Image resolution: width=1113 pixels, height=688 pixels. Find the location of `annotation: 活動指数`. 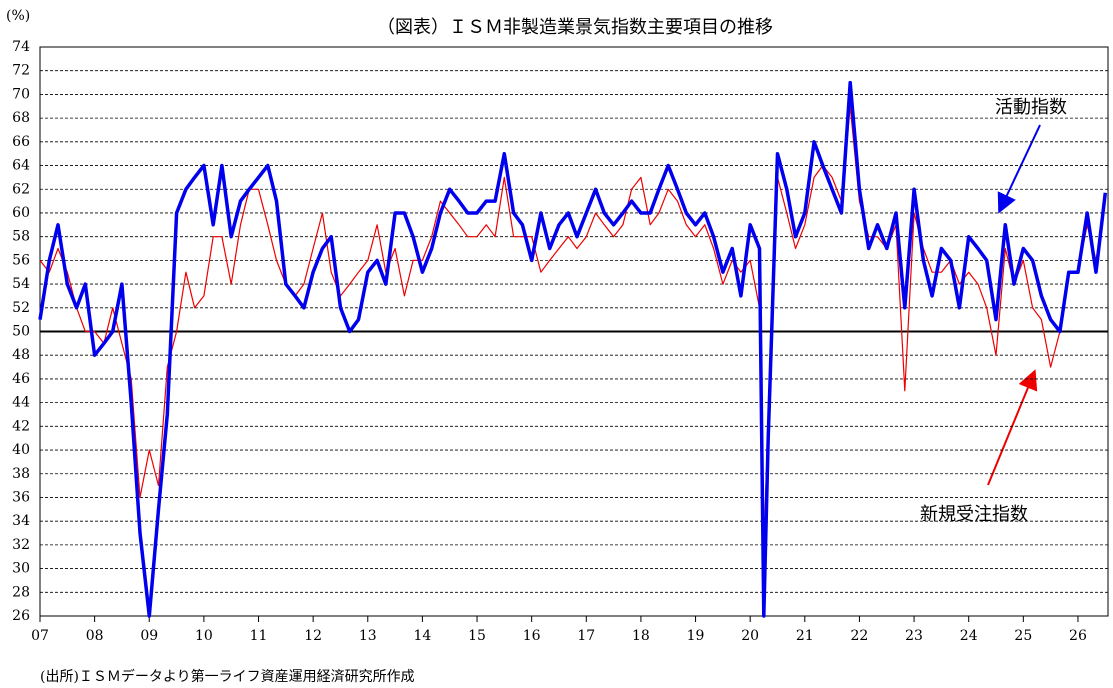

annotation: 活動指数 is located at coordinates (1031, 107).